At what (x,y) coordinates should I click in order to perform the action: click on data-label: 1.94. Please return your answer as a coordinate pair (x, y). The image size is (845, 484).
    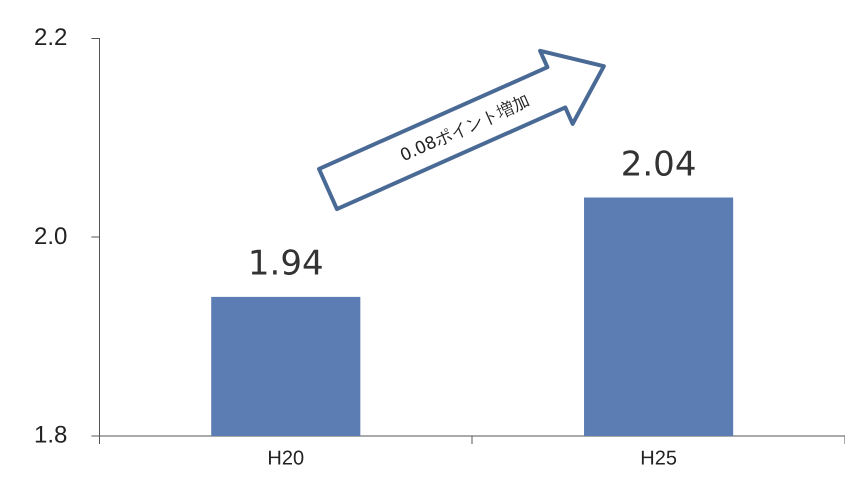
    Looking at the image, I should click on (286, 264).